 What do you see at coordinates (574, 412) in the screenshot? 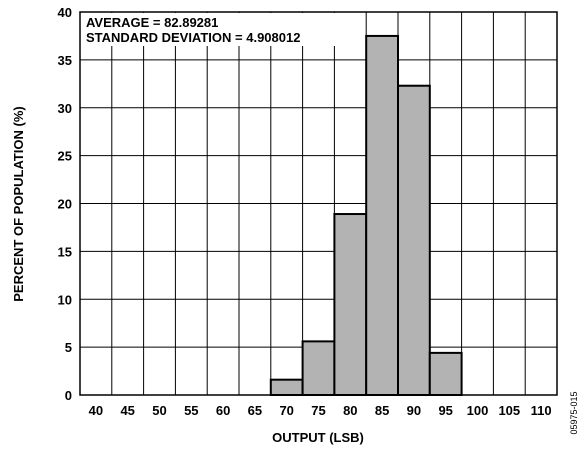
I see `figure-id: 05975-015` at bounding box center [574, 412].